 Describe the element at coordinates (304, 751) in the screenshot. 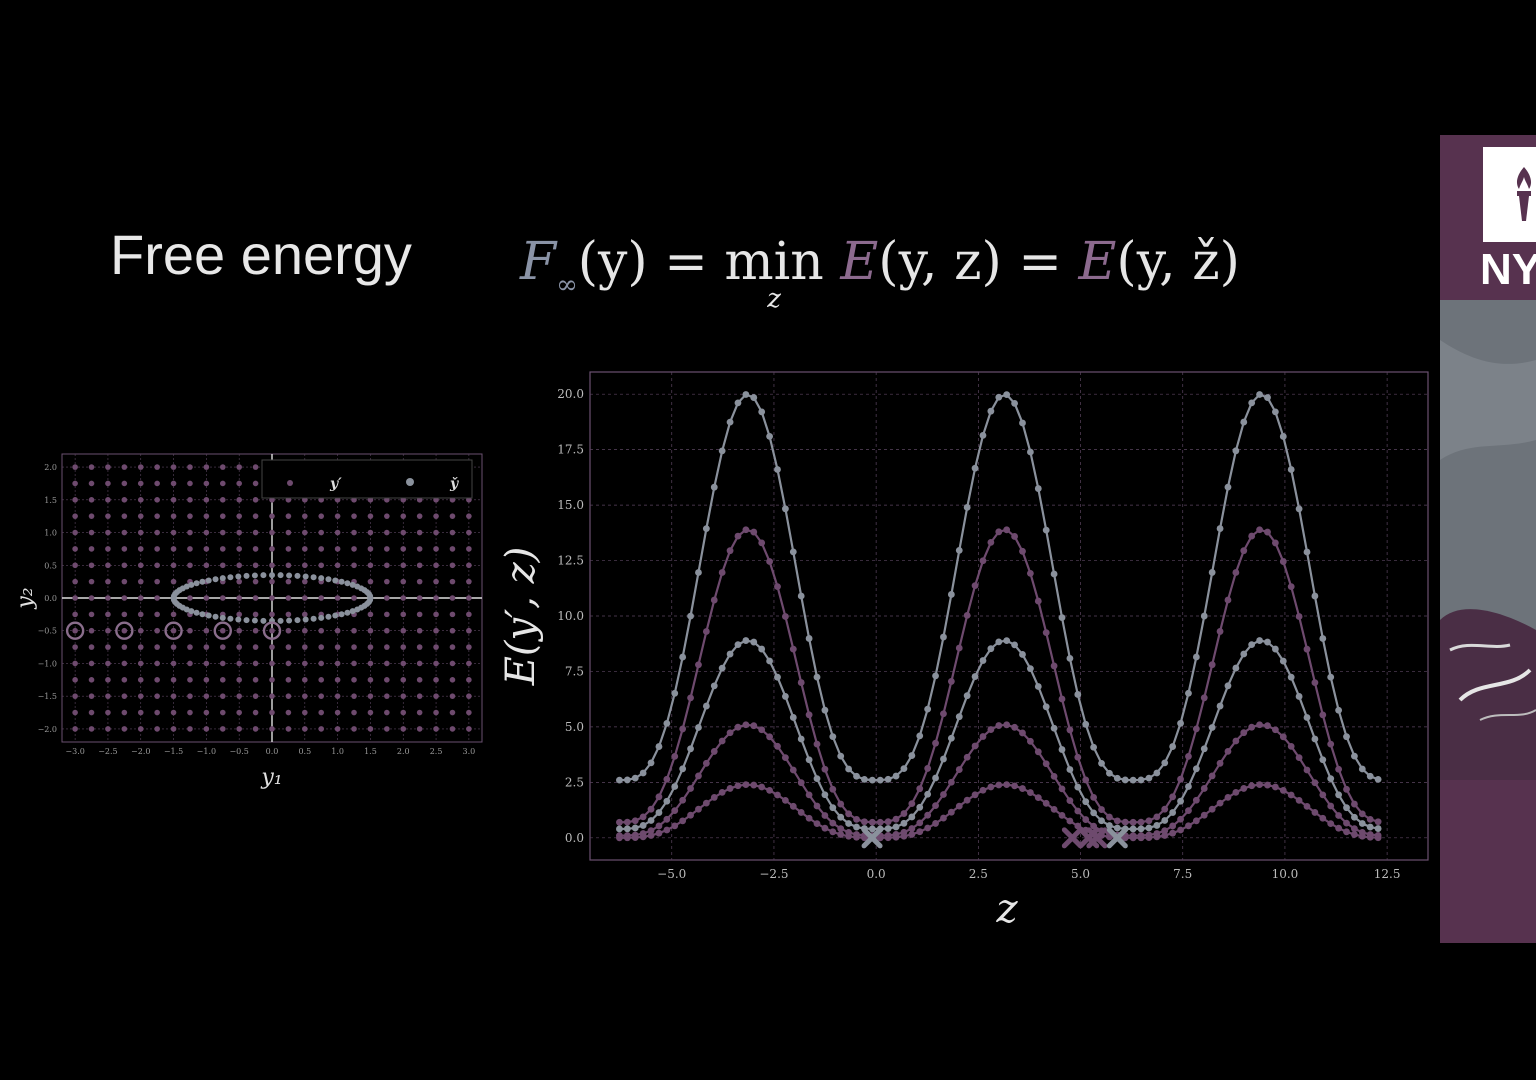

I see `small-xtick-label: 0.5` at that location.